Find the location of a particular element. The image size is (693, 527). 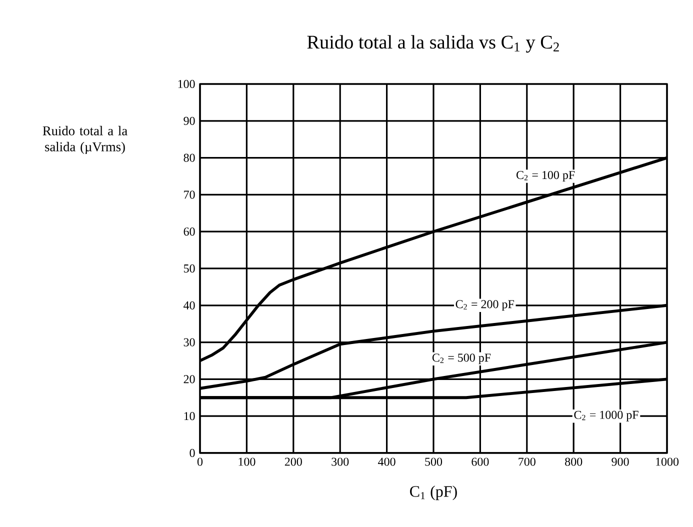

series-label: C$_{2}$ = 200 pF is located at coordinates (485, 305).